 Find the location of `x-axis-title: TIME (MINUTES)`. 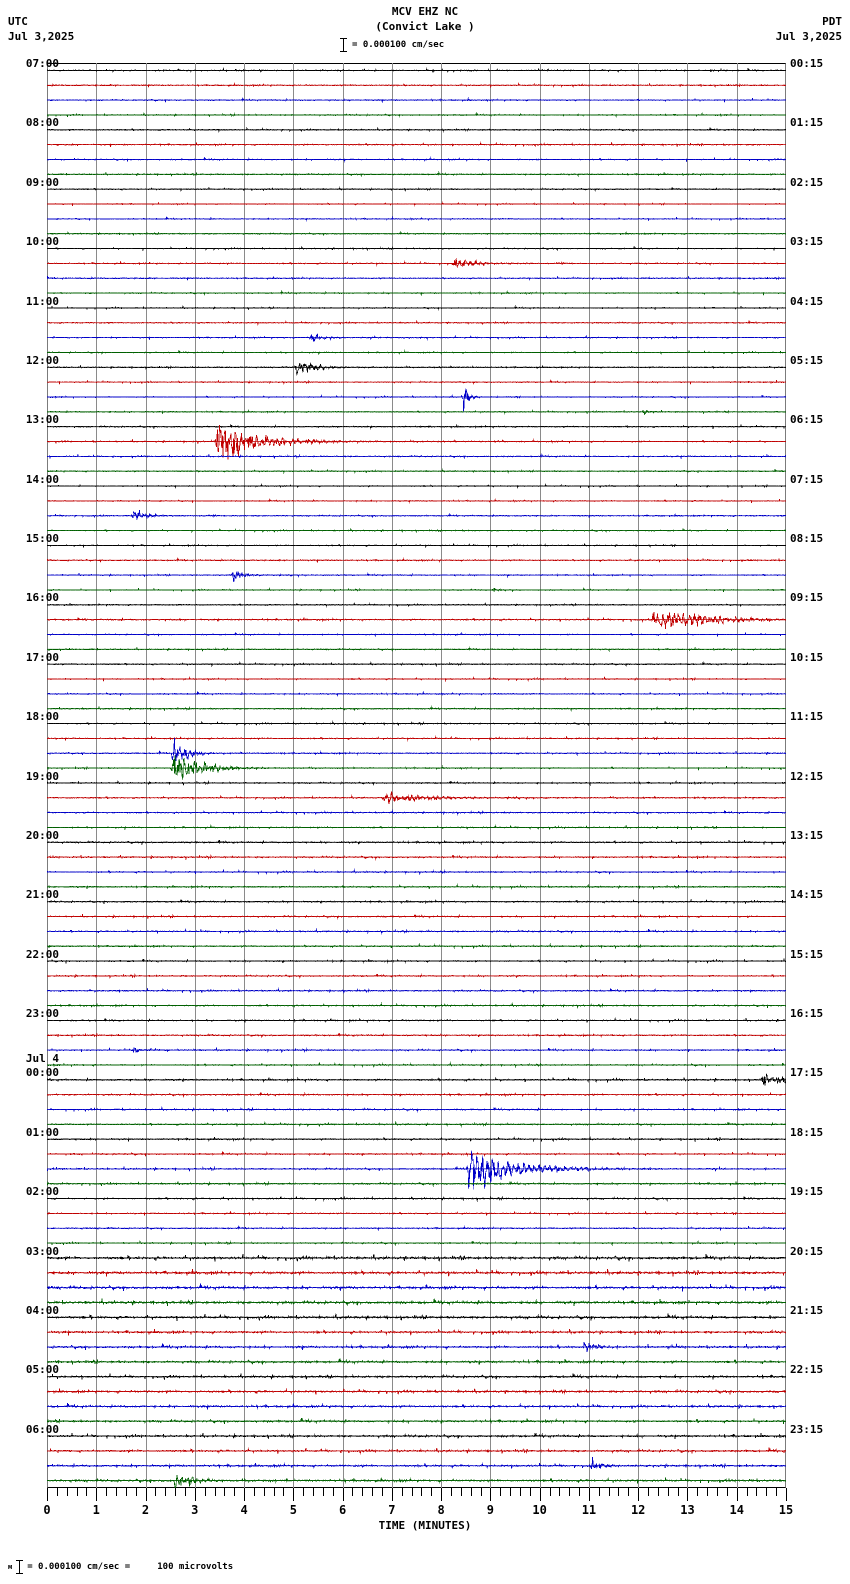

x-axis-title: TIME (MINUTES) is located at coordinates (425, 1525).